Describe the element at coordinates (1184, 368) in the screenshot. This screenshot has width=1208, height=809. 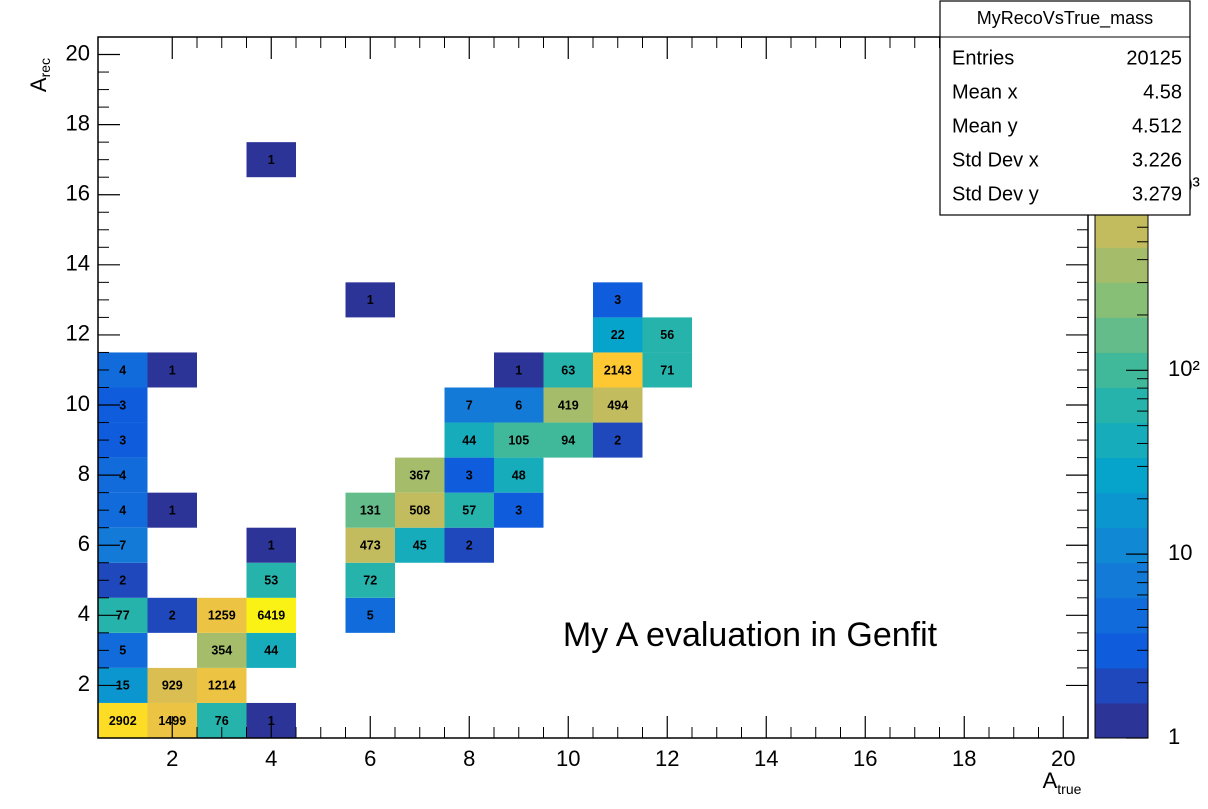
I see `z-tick-label: 10²` at that location.